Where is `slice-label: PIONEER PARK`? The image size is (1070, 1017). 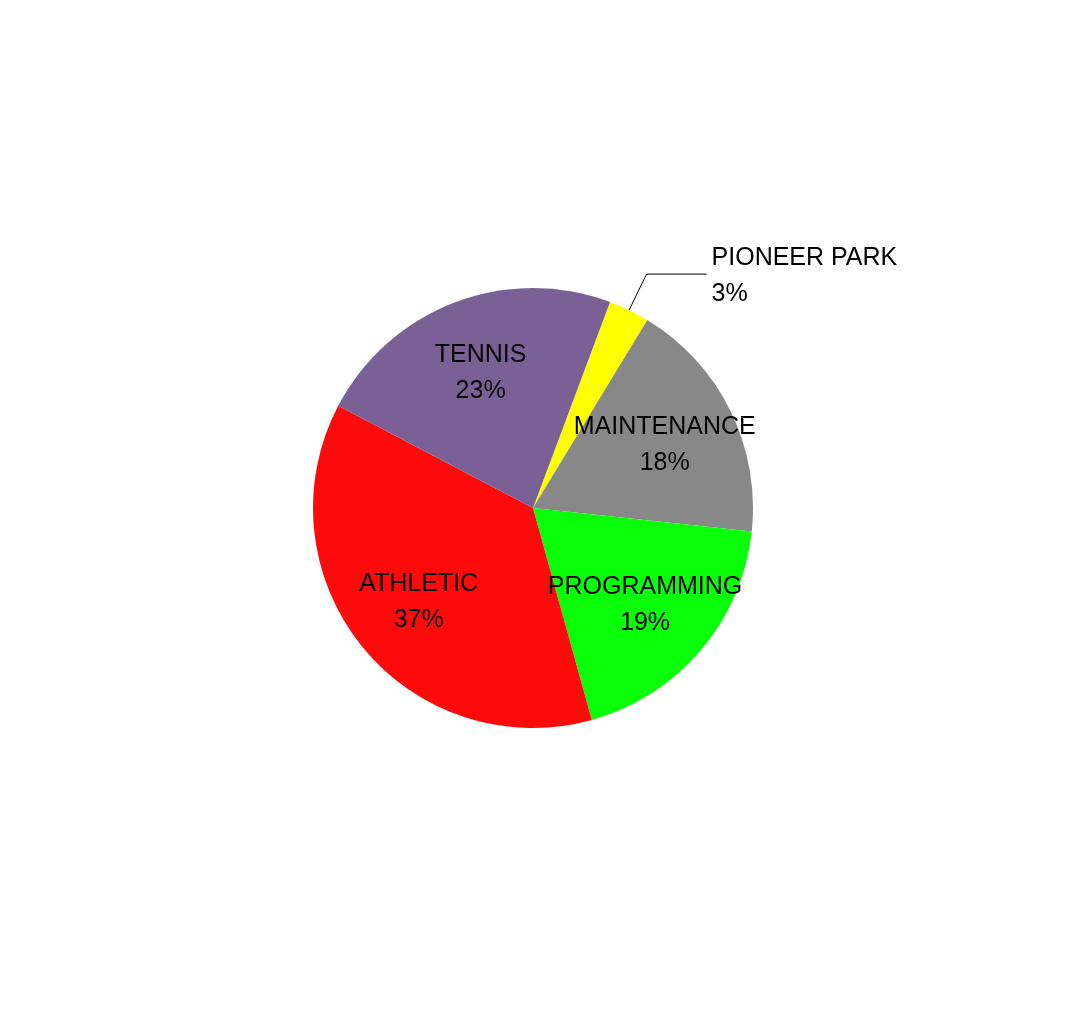 slice-label: PIONEER PARK is located at coordinates (804, 256).